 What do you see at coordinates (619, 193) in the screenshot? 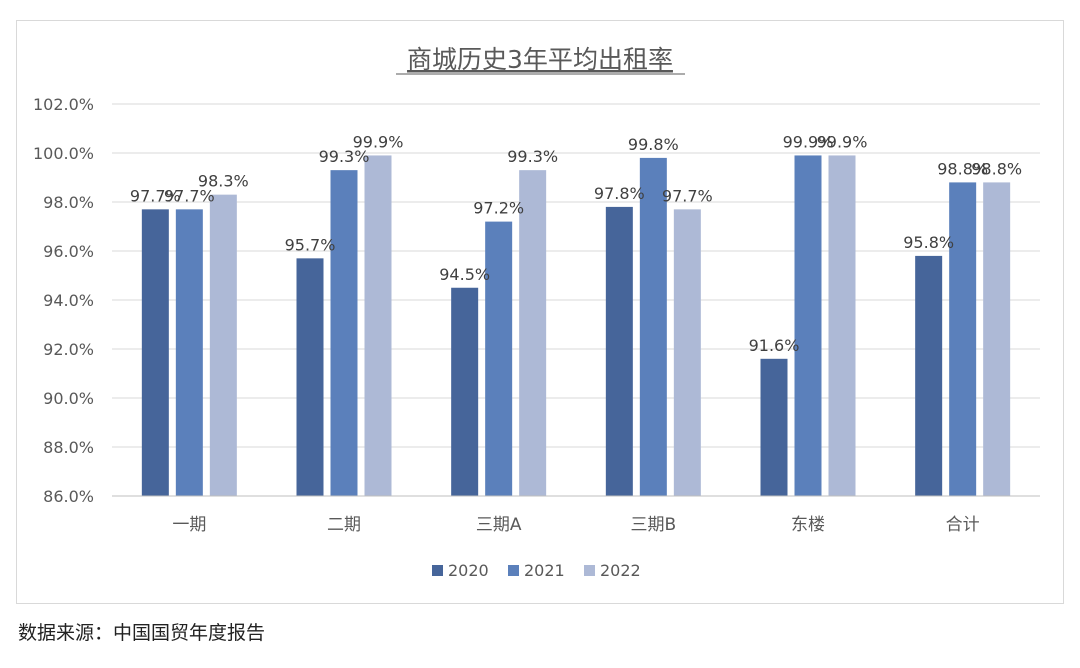
I see `data-label: 97.8%` at bounding box center [619, 193].